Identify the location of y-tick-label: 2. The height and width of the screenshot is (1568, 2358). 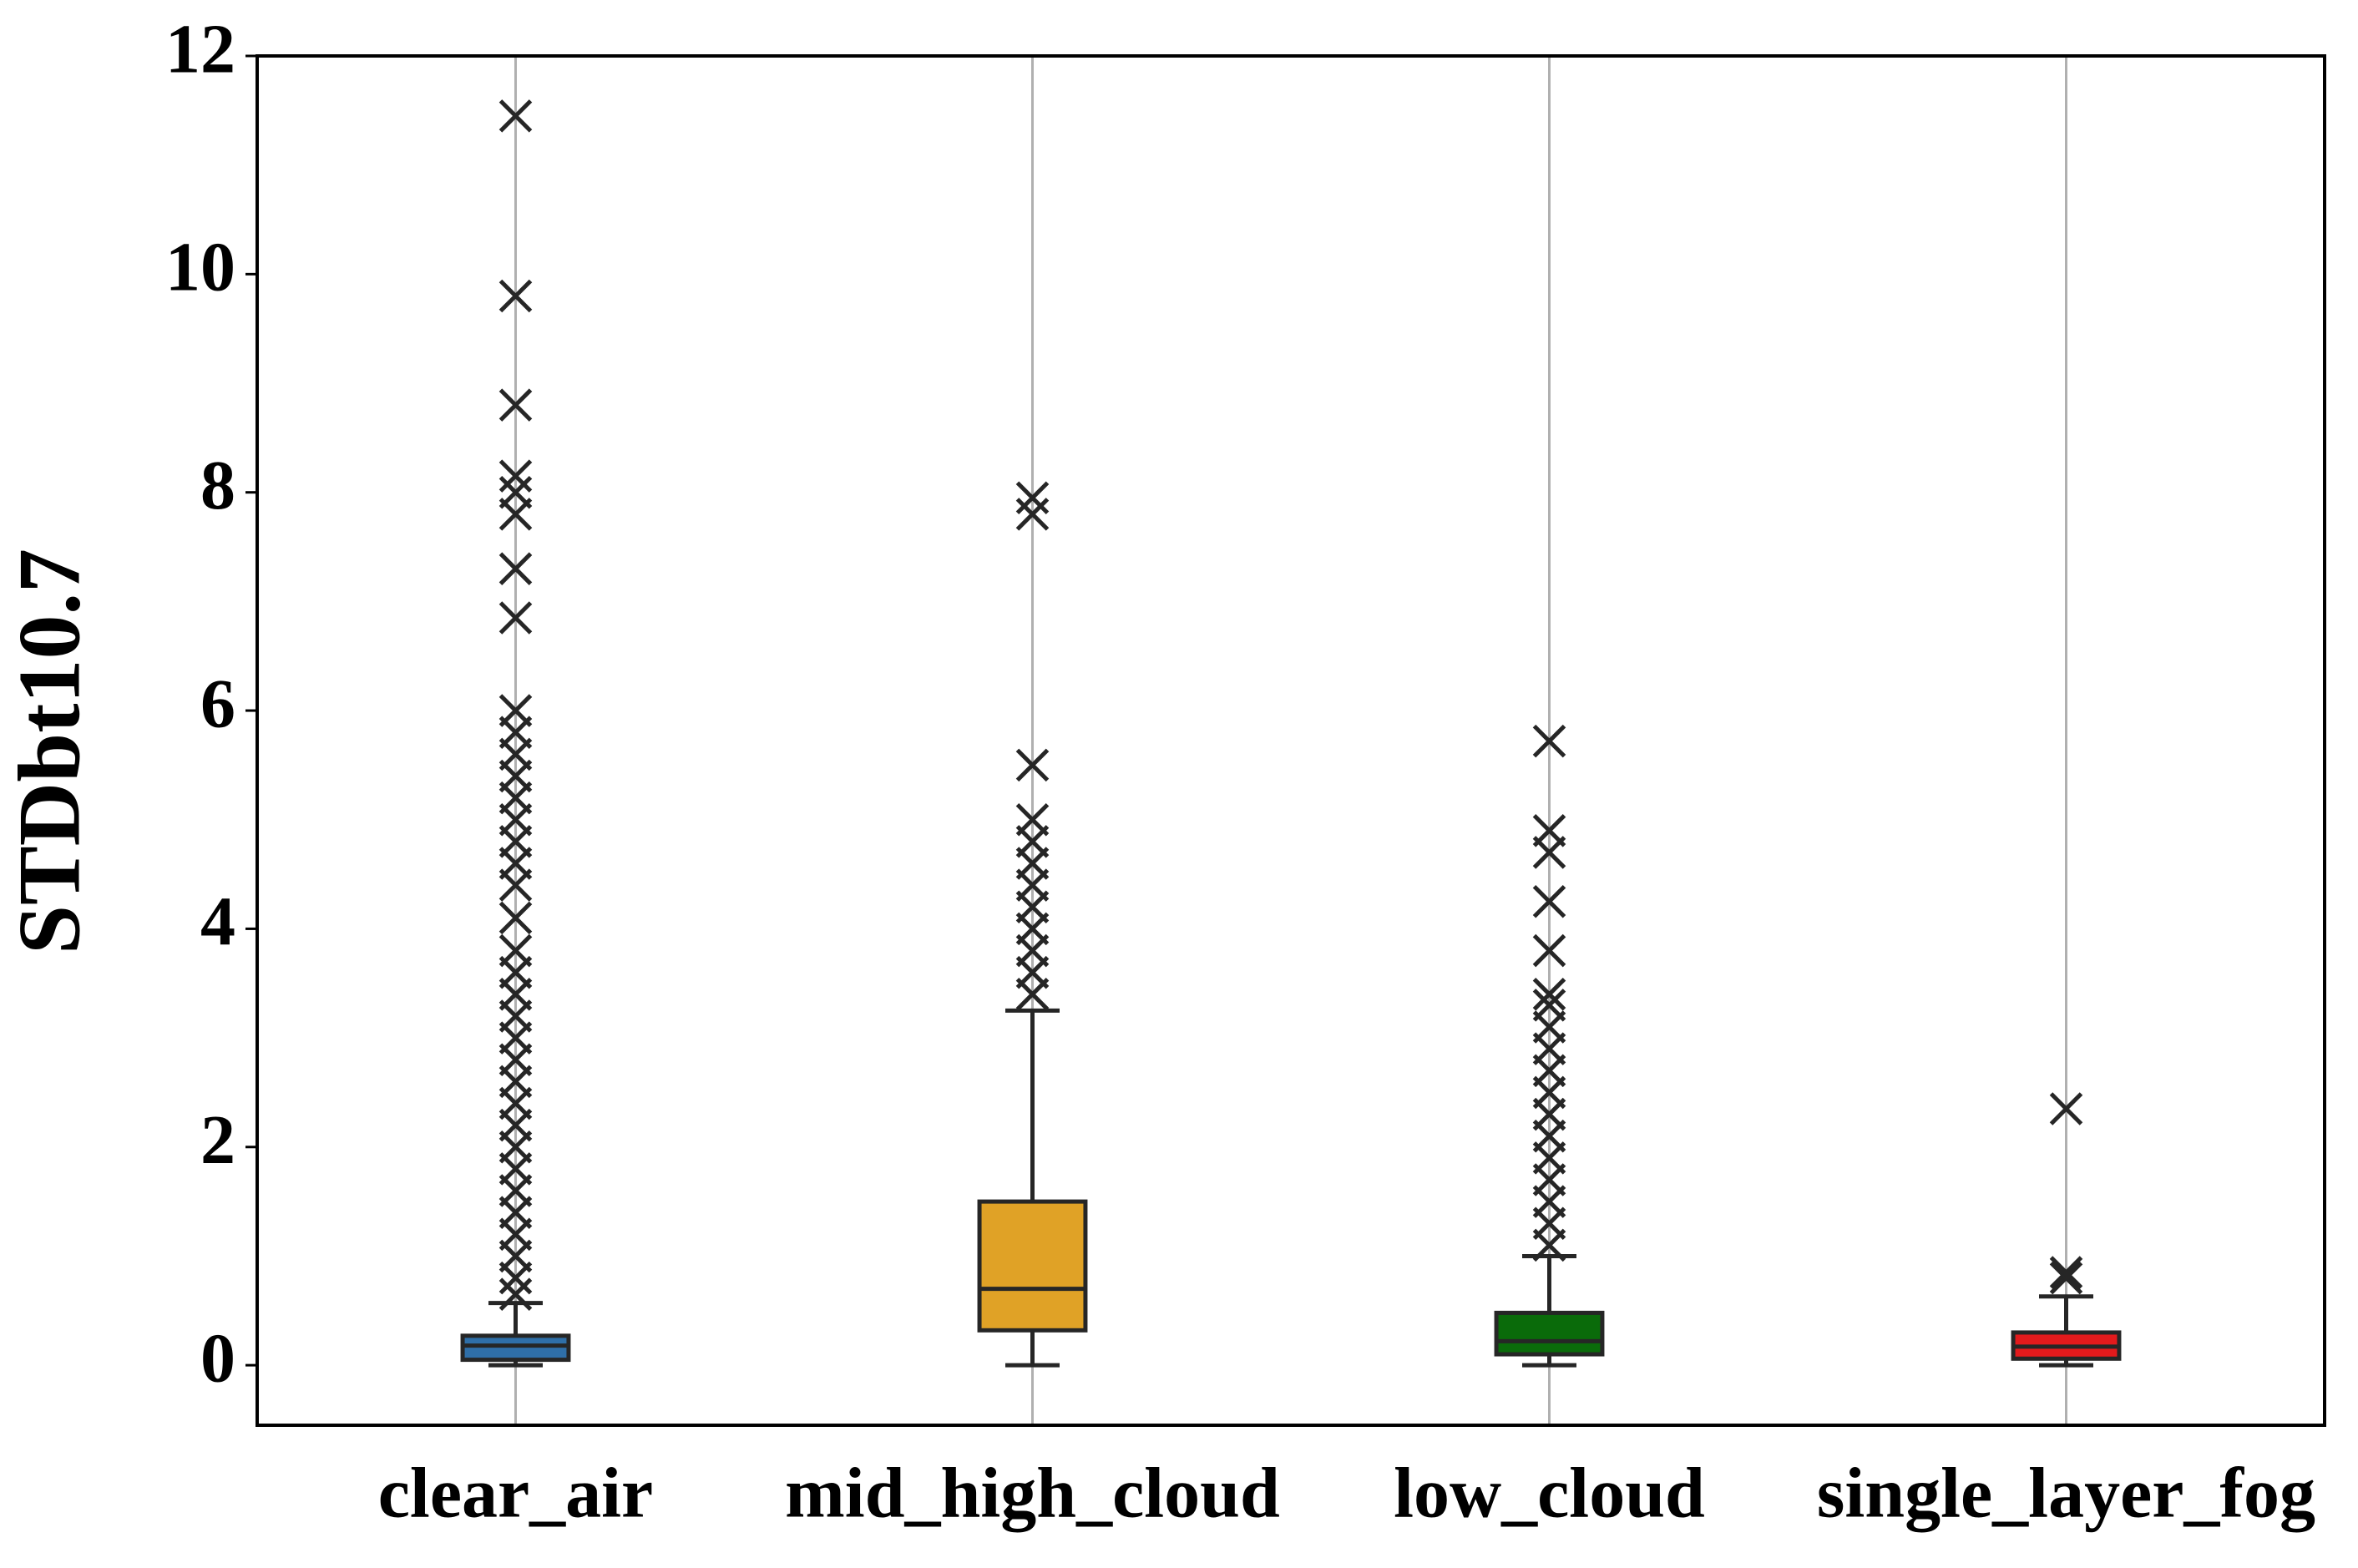
(217, 1140).